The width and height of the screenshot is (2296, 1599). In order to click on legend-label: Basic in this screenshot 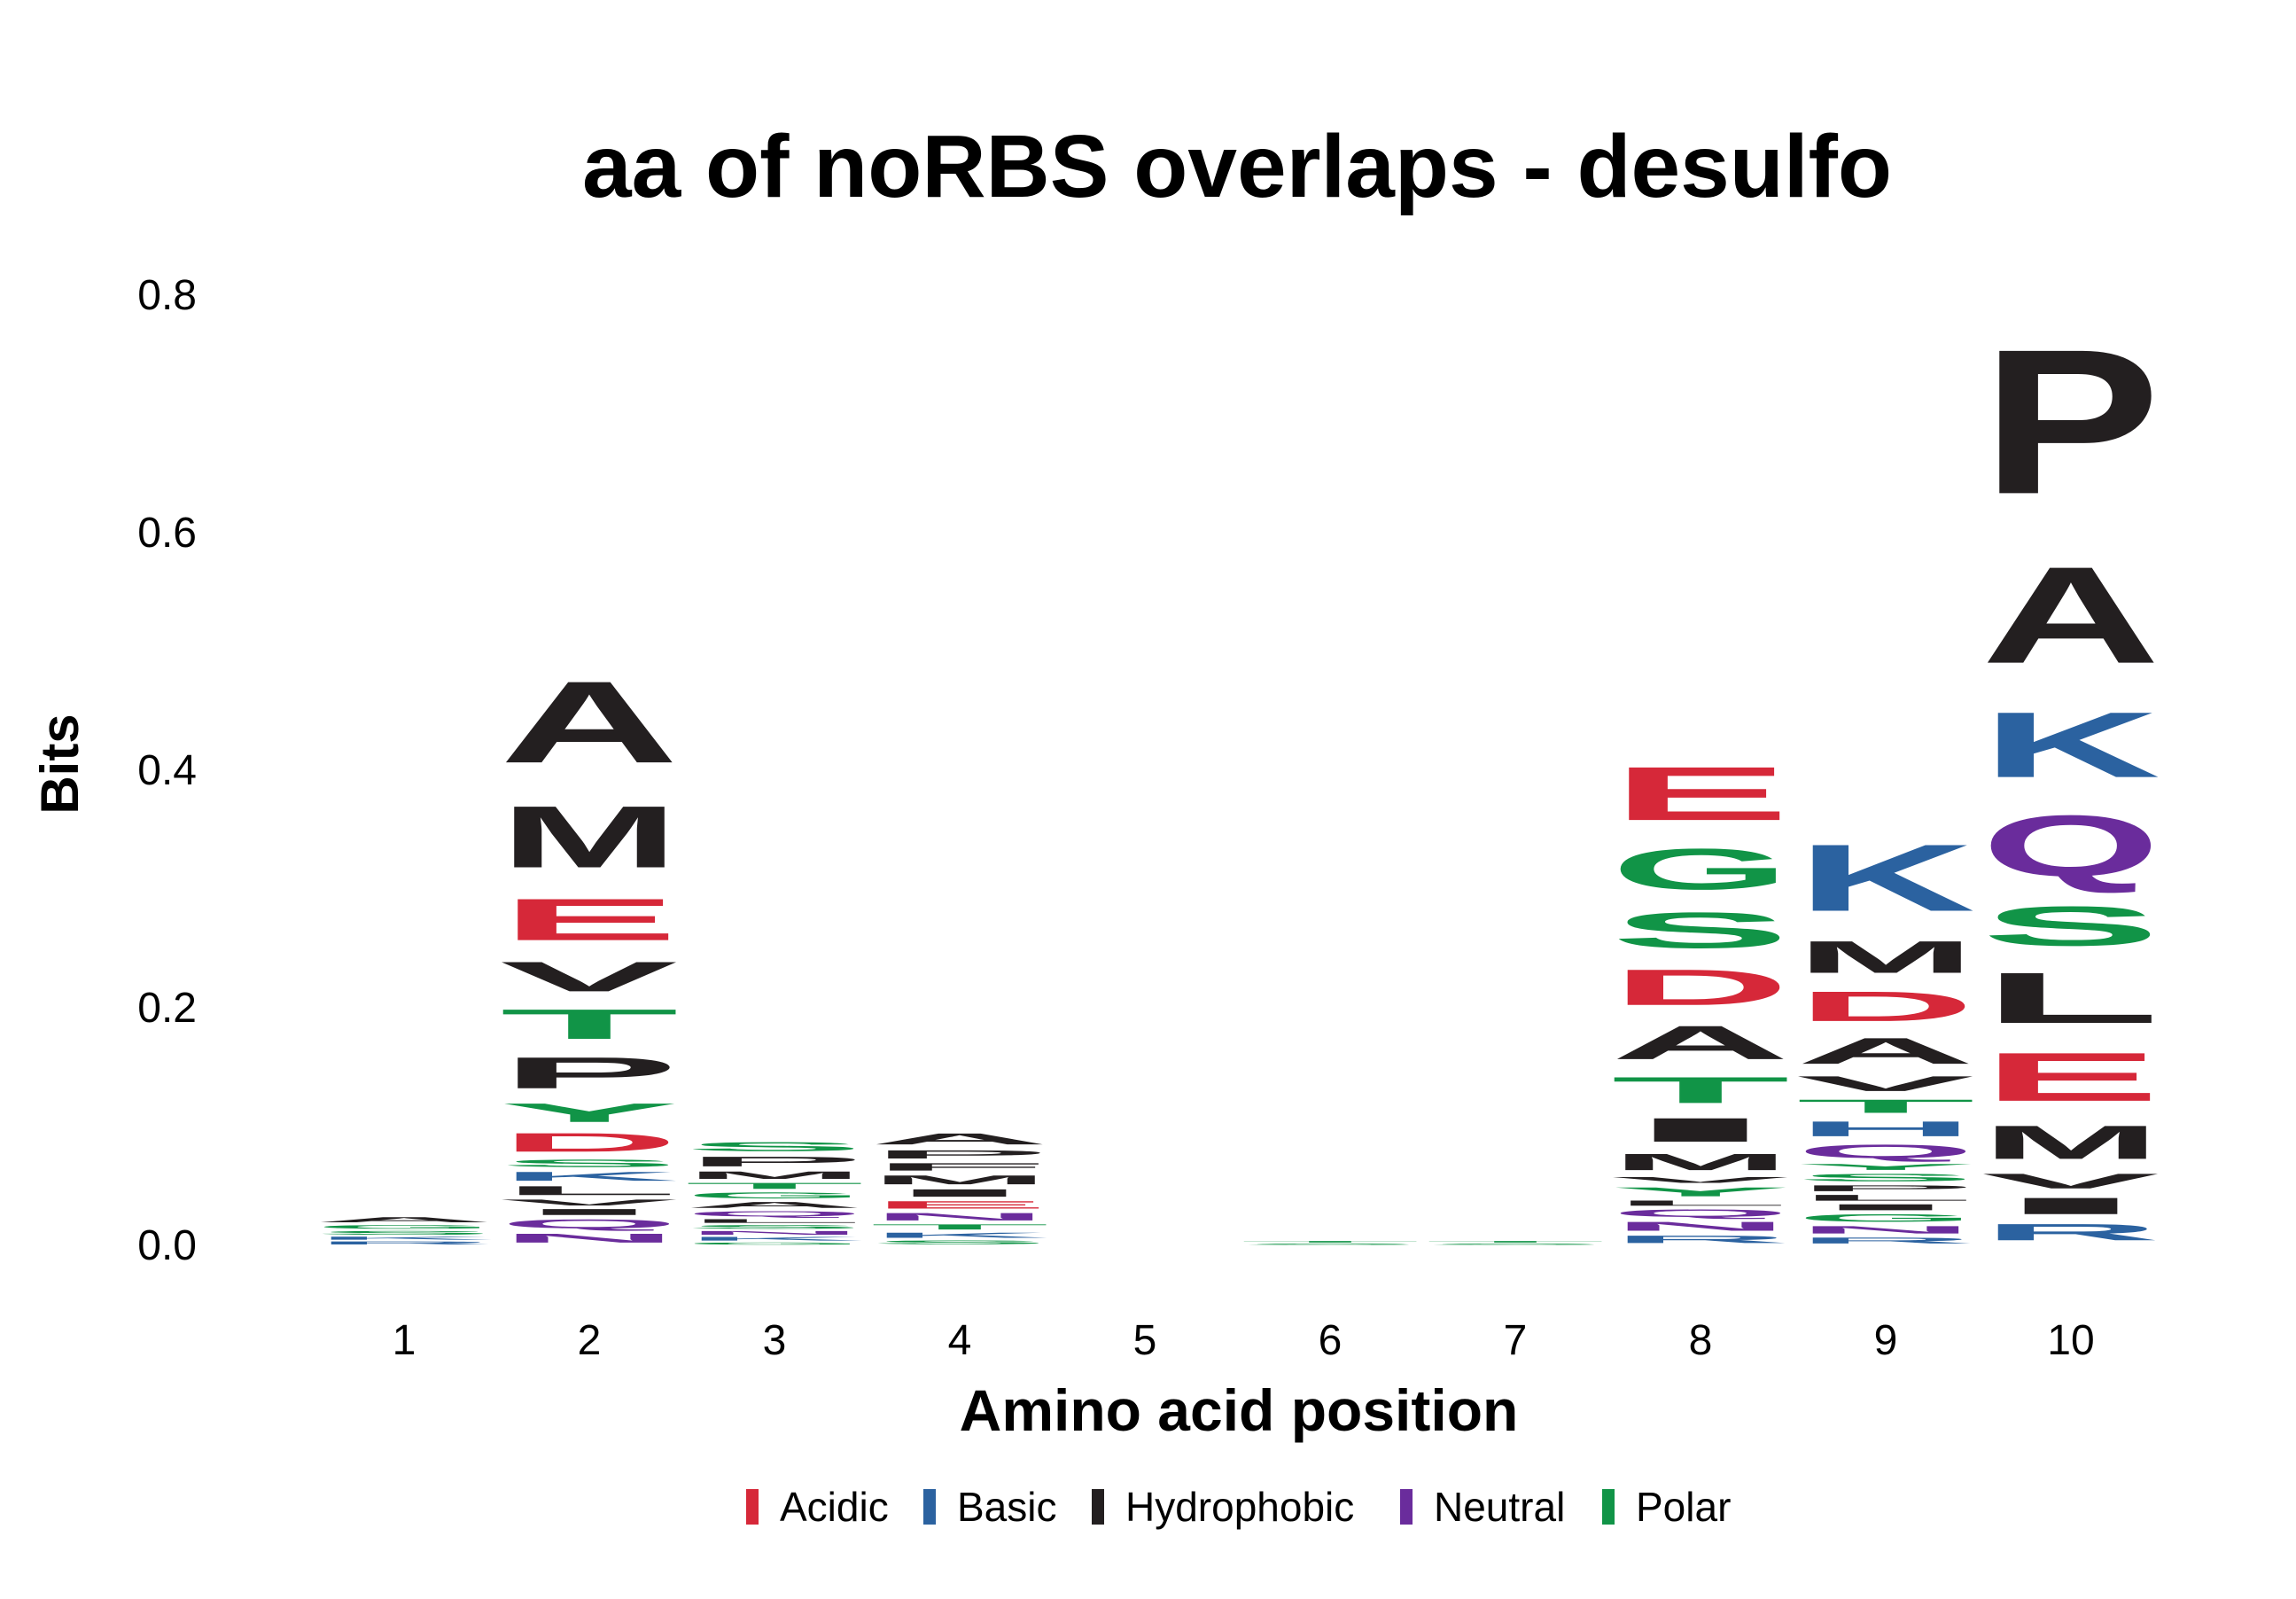, I will do `click(1006, 1507)`.